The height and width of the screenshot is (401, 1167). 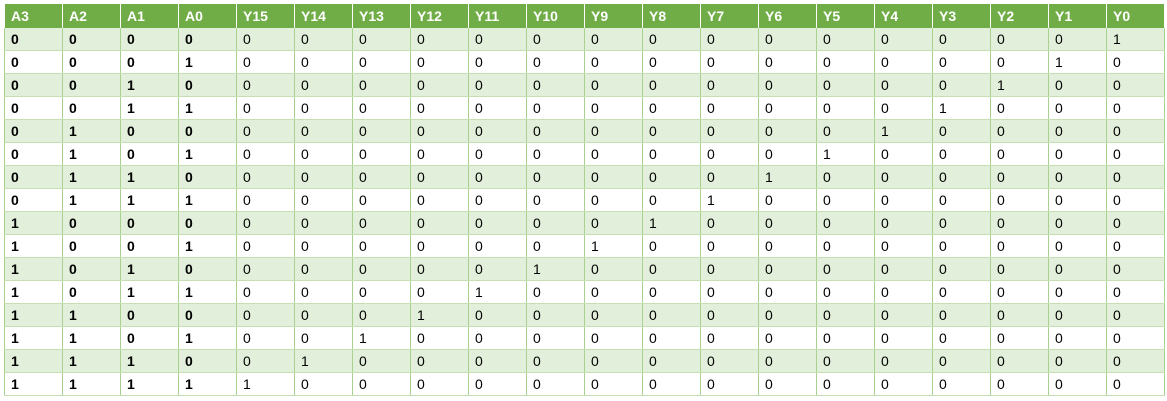 I want to click on column-header-output: Y4, so click(x=903, y=16).